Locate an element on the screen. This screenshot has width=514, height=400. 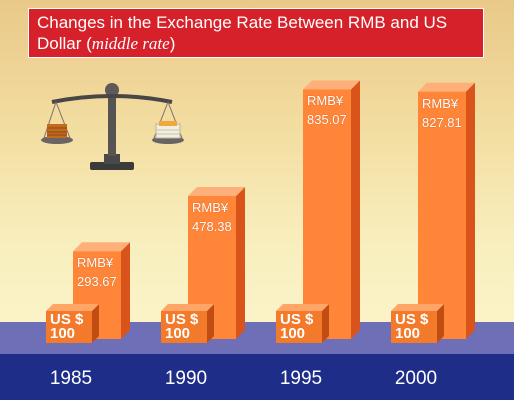
balance-scale-icon is located at coordinates (112, 126).